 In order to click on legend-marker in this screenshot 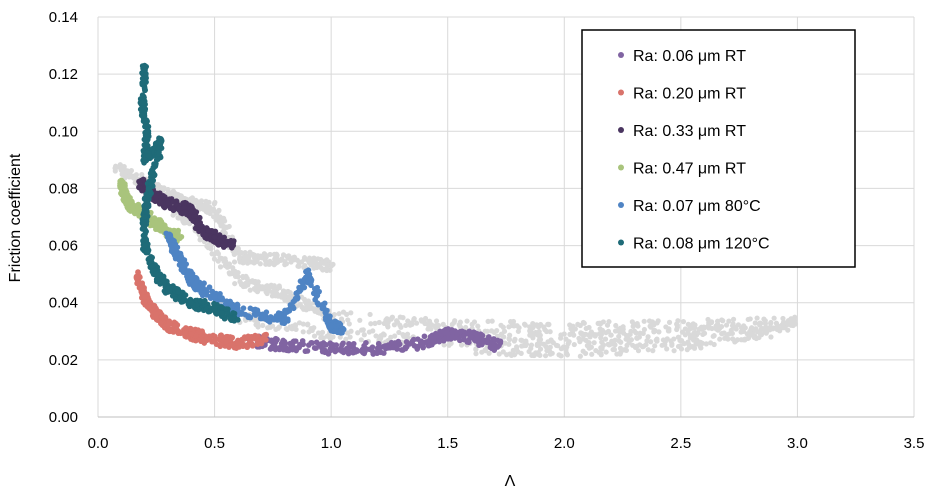, I will do `click(621, 55)`.